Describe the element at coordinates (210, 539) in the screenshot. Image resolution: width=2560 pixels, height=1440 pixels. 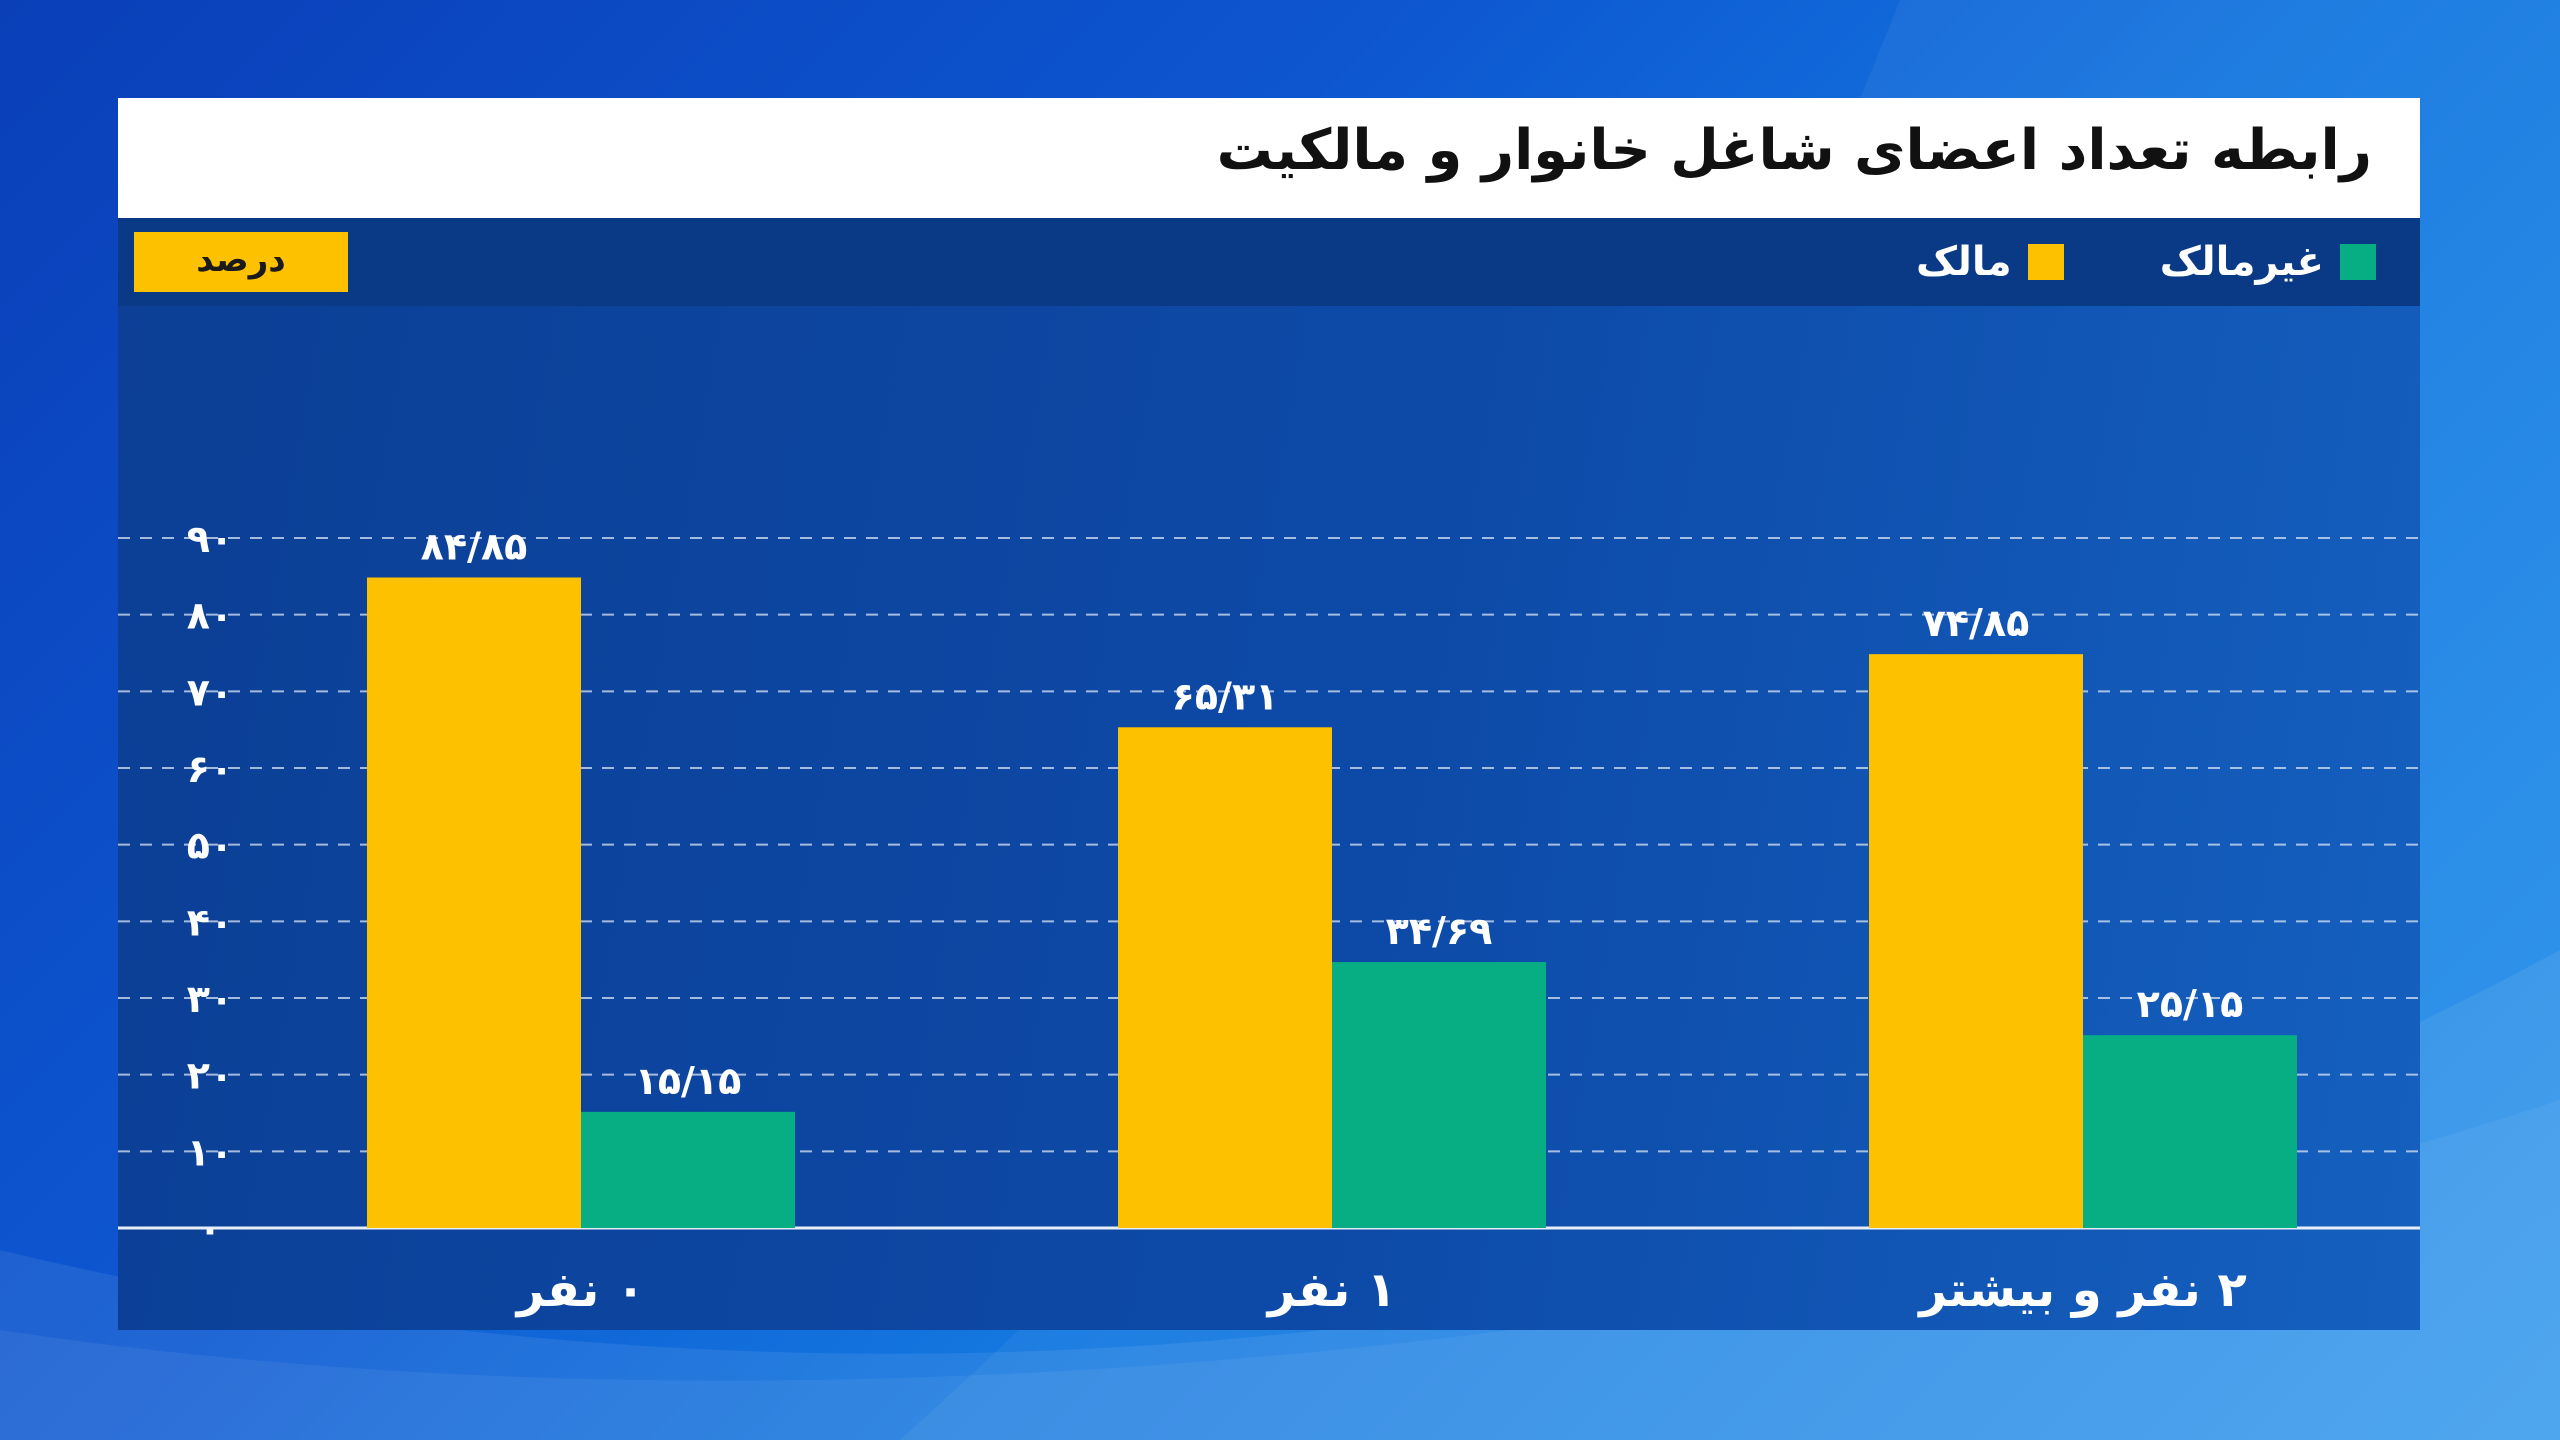
I see `y-tick-label: ۹۰` at that location.